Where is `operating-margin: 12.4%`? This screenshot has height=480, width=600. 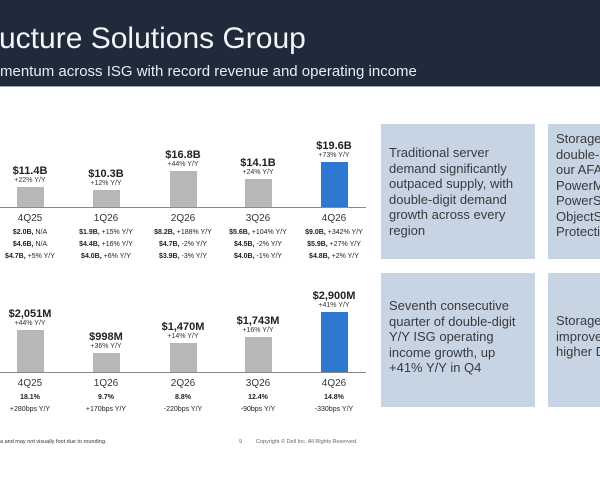 operating-margin: 12.4% is located at coordinates (258, 397).